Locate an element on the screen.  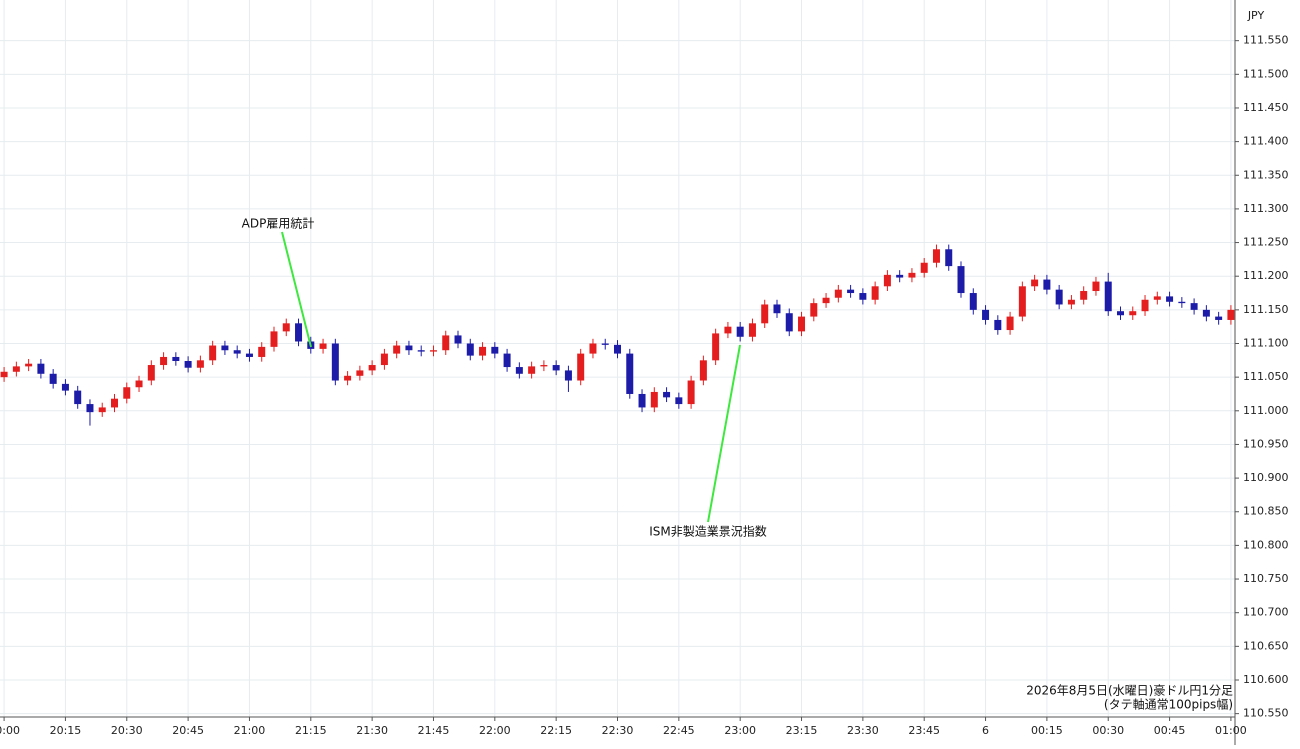
x-tick-label: 22:30 is located at coordinates (618, 730).